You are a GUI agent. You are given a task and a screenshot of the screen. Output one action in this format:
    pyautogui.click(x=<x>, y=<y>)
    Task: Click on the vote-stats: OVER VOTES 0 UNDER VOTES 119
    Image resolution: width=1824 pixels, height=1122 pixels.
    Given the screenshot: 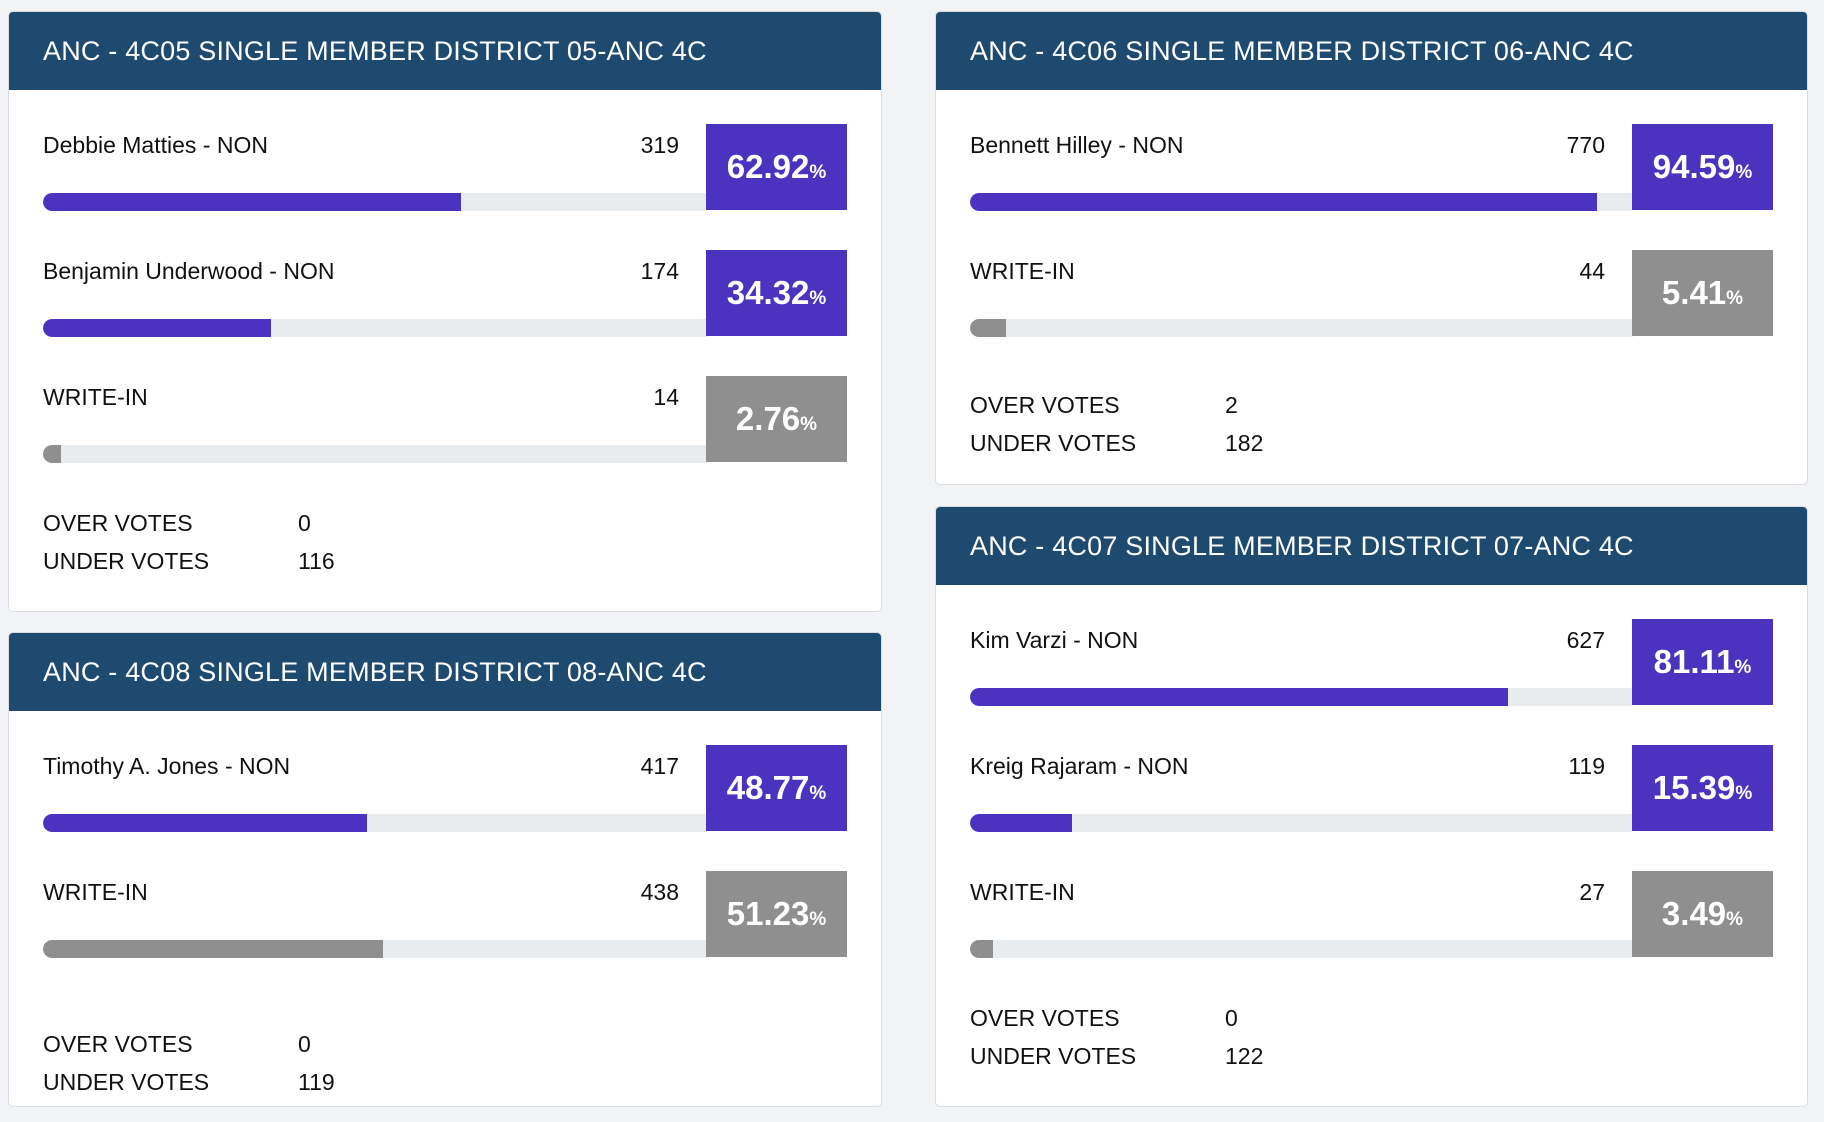 What is the action you would take?
    pyautogui.click(x=445, y=1063)
    